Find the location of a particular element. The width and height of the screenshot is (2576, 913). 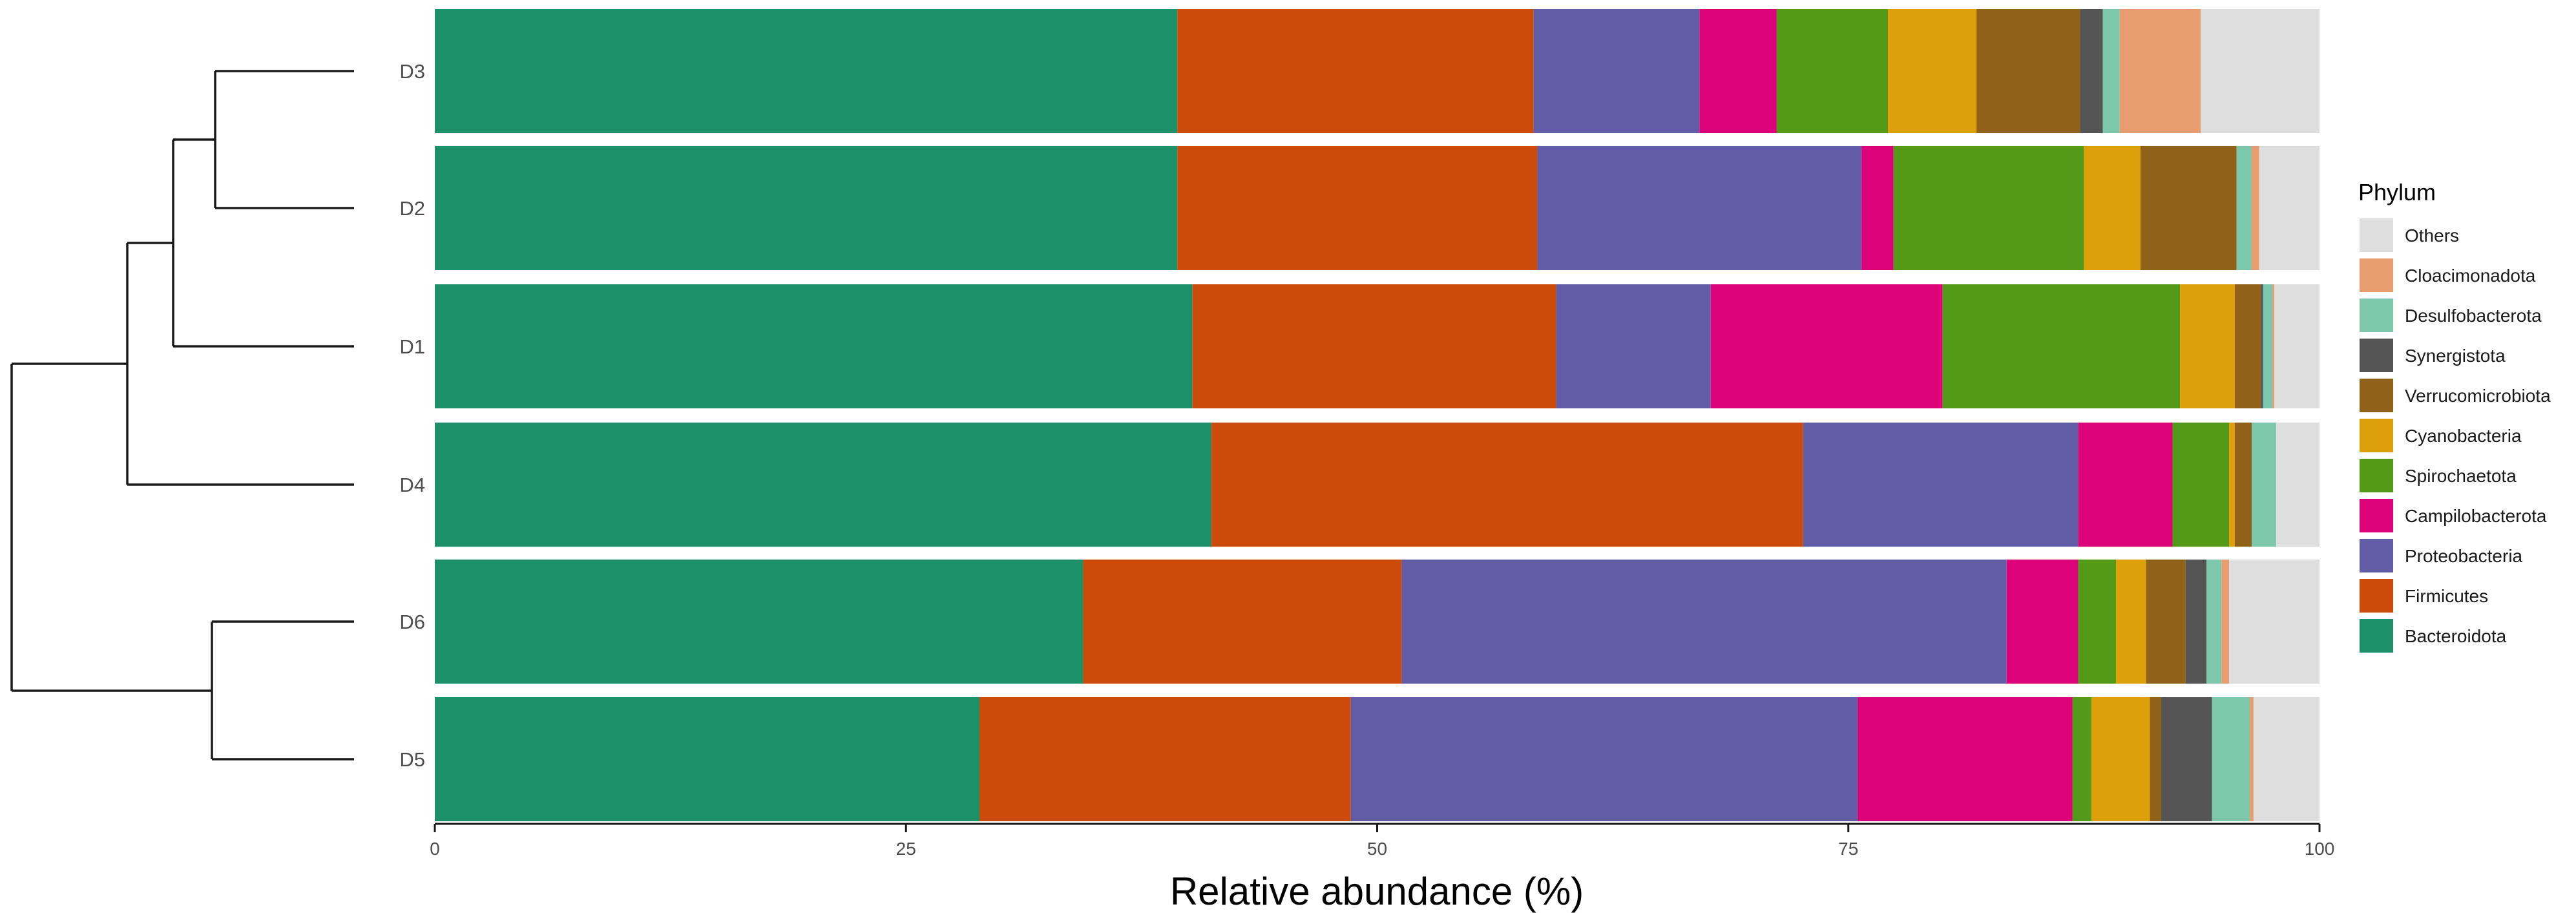

bar-segment-d1-desulfobacterota is located at coordinates (2268, 346).